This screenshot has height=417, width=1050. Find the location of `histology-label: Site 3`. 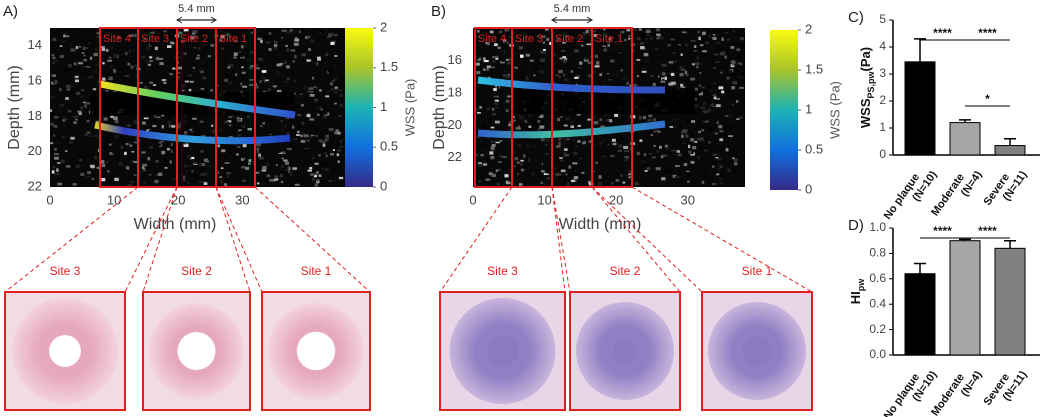

histology-label: Site 3 is located at coordinates (65, 271).